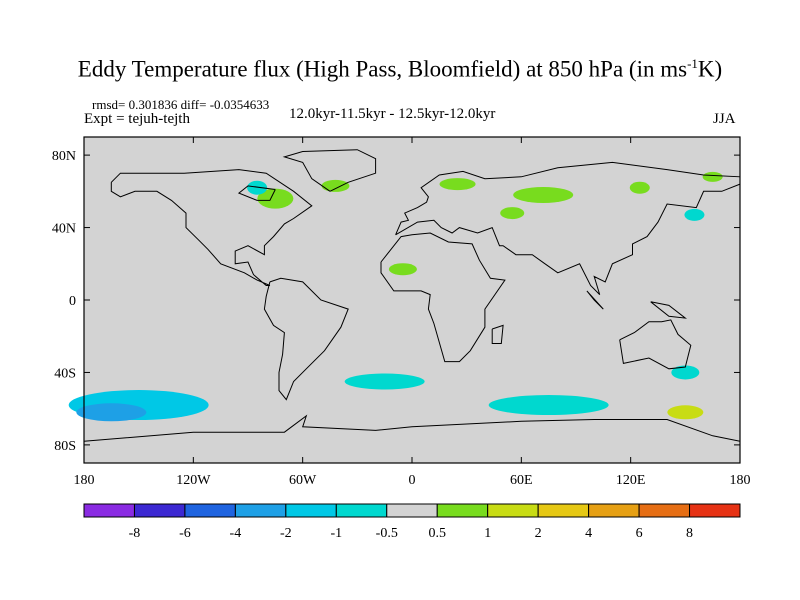  Describe the element at coordinates (631, 480) in the screenshot. I see `lon-tick-label: 120E` at that location.